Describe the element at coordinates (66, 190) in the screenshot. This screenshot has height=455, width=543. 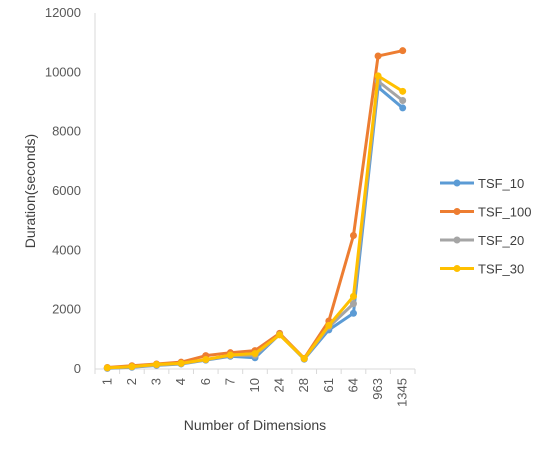
I see `y-tick-label: 6000` at that location.